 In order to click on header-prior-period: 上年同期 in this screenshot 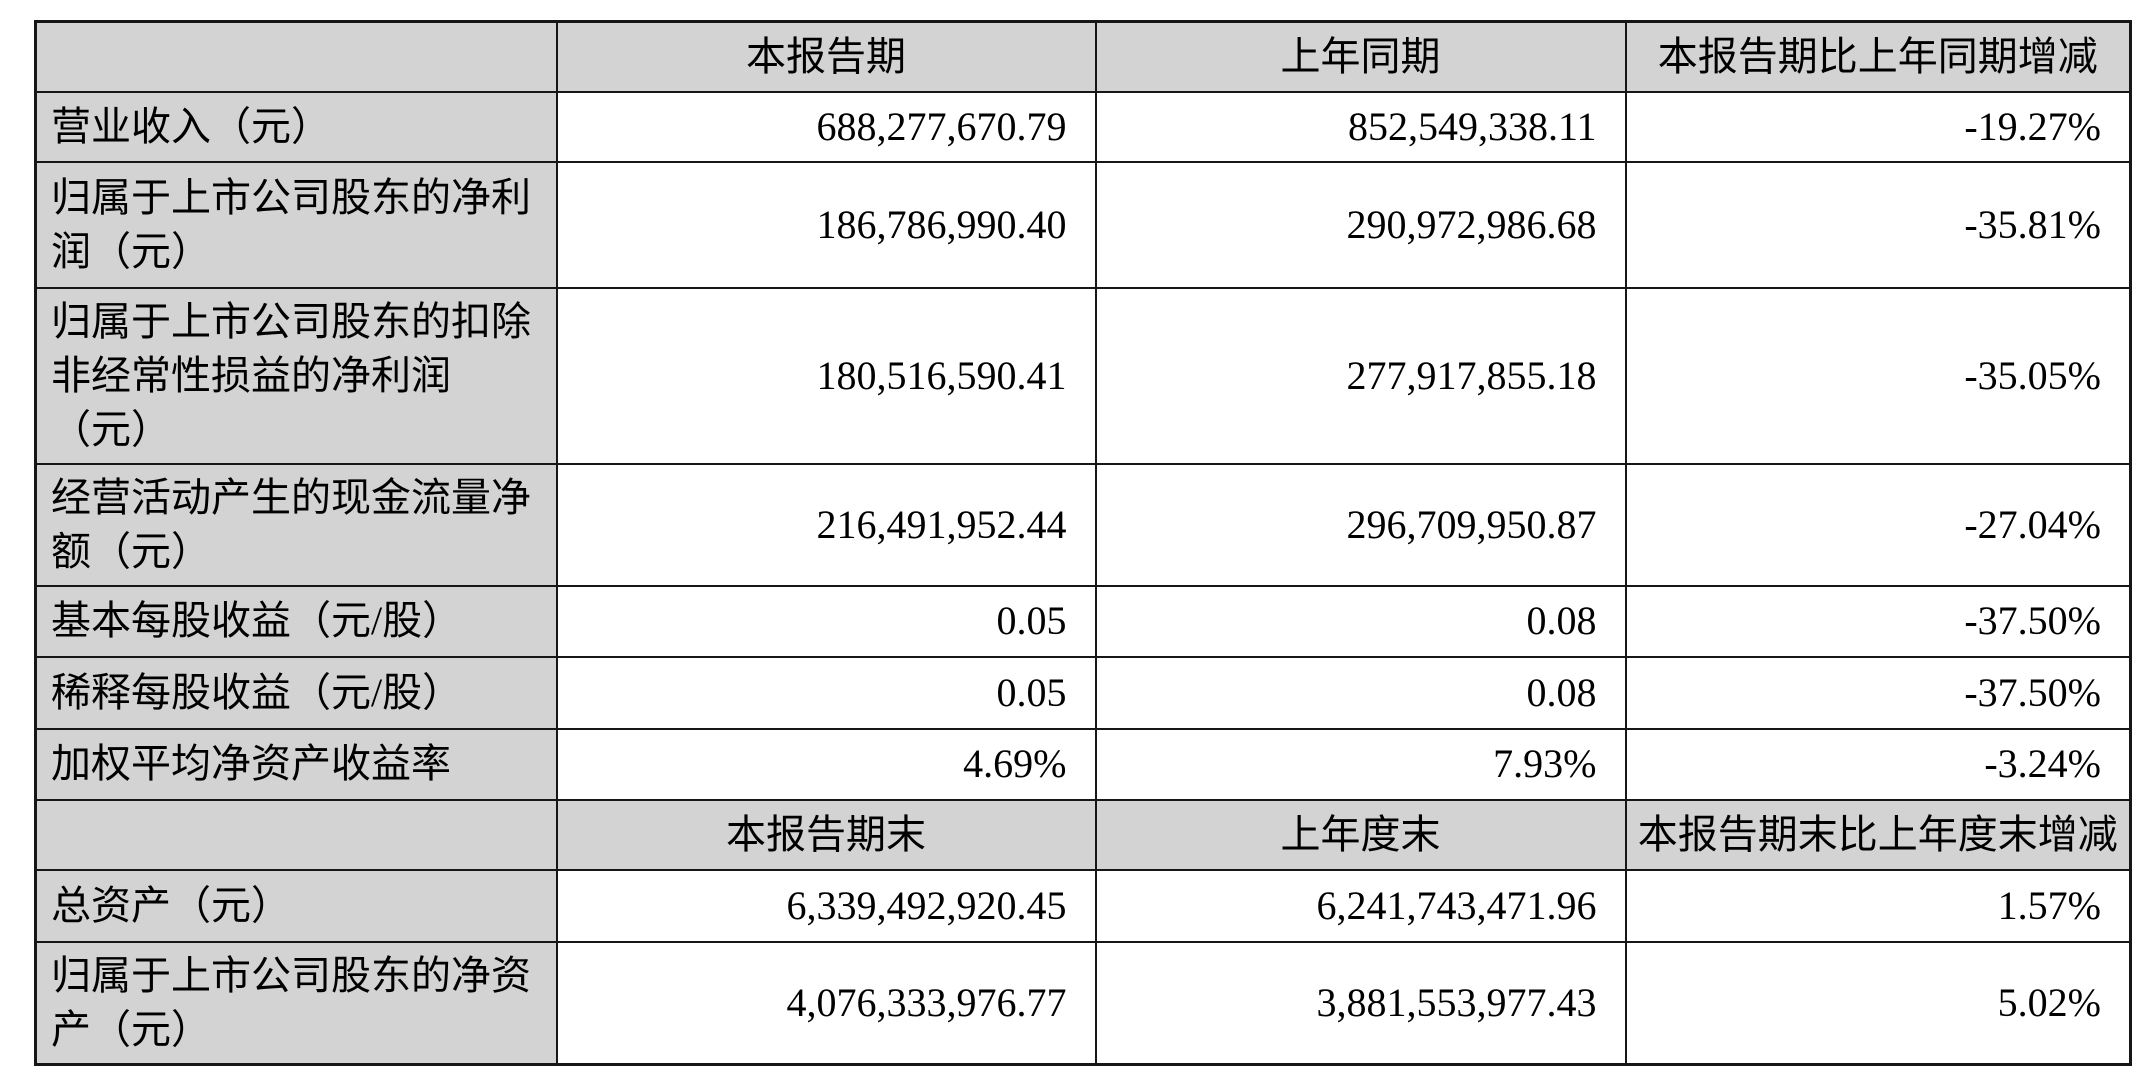, I will do `click(1360, 56)`.